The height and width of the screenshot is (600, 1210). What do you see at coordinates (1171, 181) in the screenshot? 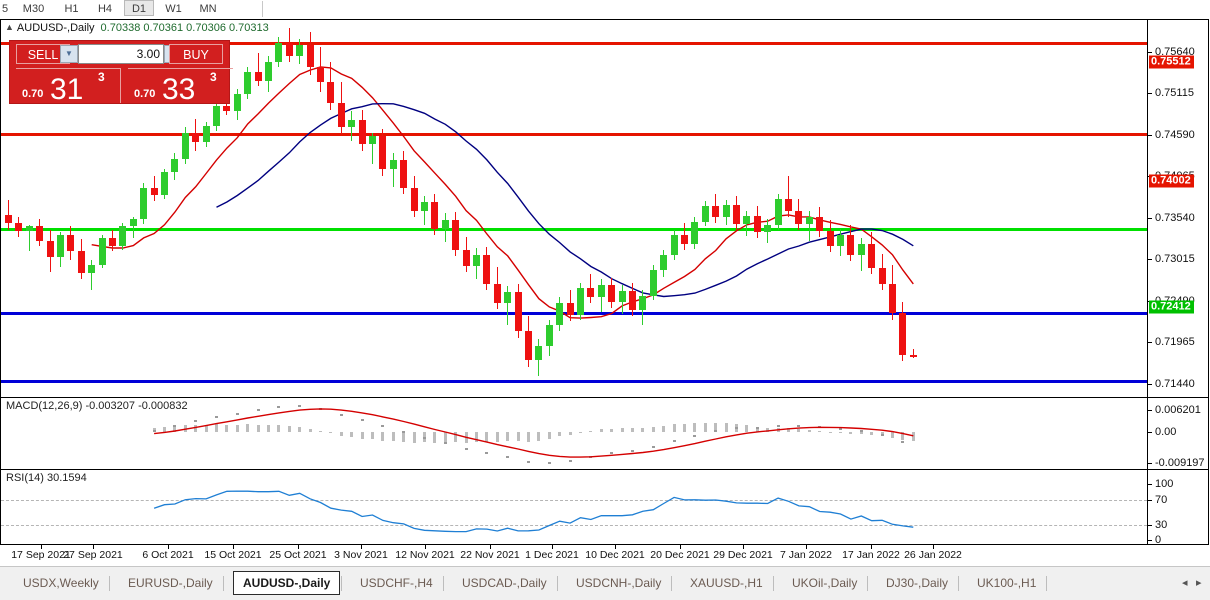
I see `price-level-label-red: 0.74002` at bounding box center [1171, 181].